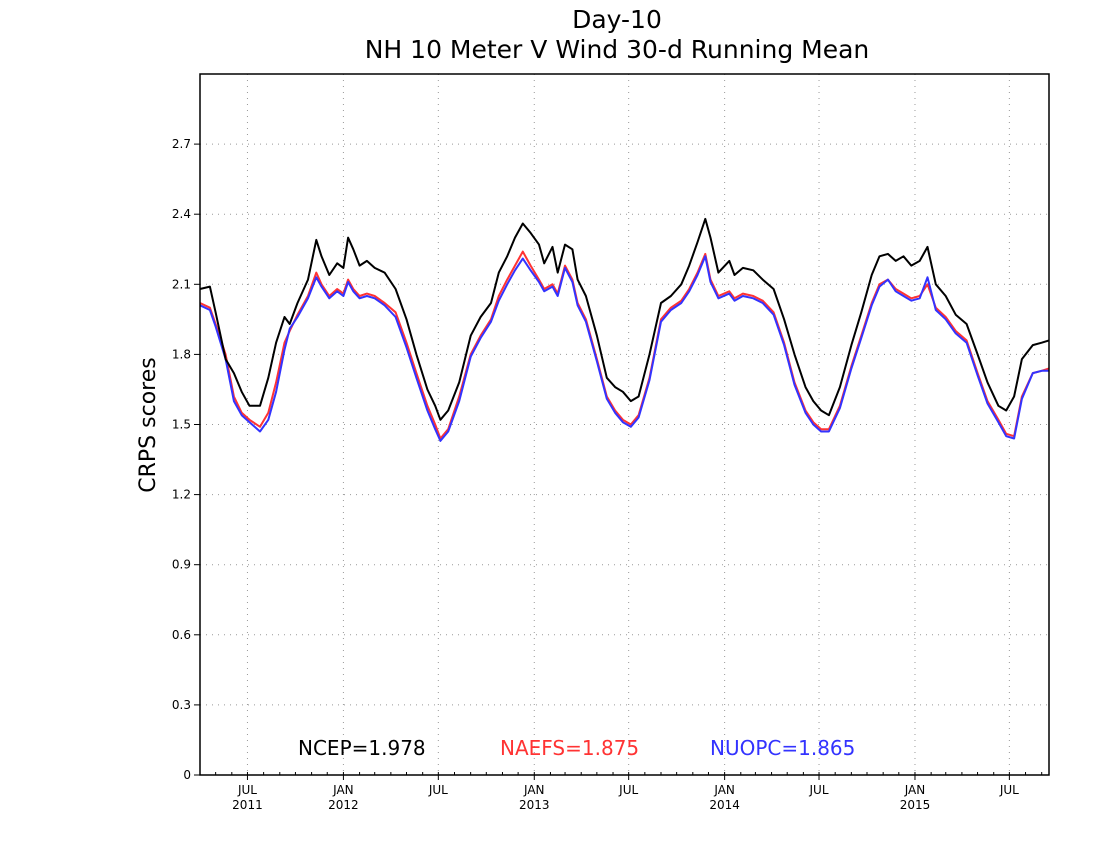 The image size is (1100, 850). Describe the element at coordinates (362, 748) in the screenshot. I see `legend-ncep: NCEP=1.978` at that location.